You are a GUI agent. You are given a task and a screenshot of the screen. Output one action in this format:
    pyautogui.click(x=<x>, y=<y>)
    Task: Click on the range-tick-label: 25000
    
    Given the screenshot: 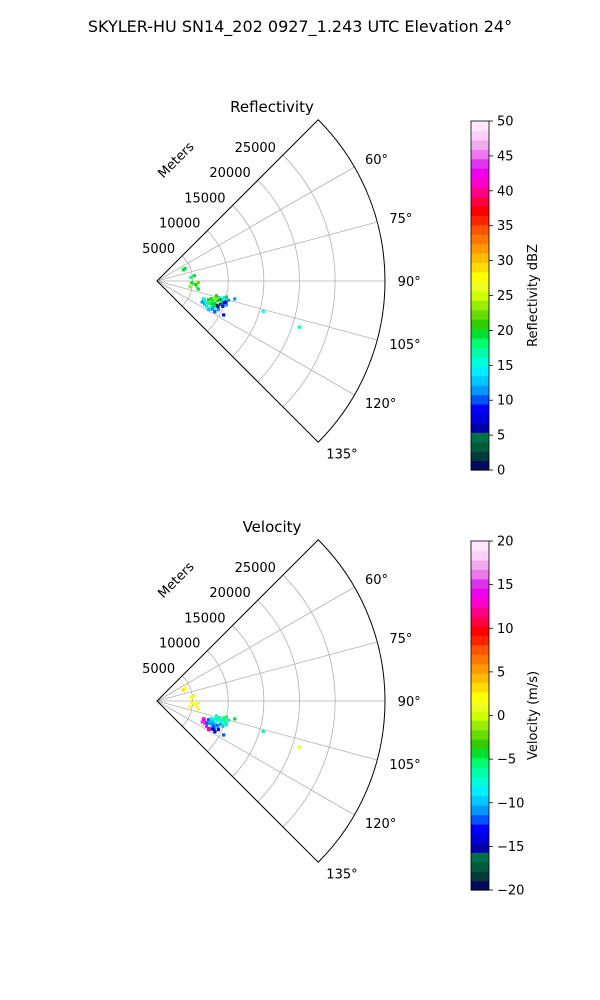 What is the action you would take?
    pyautogui.click(x=255, y=568)
    